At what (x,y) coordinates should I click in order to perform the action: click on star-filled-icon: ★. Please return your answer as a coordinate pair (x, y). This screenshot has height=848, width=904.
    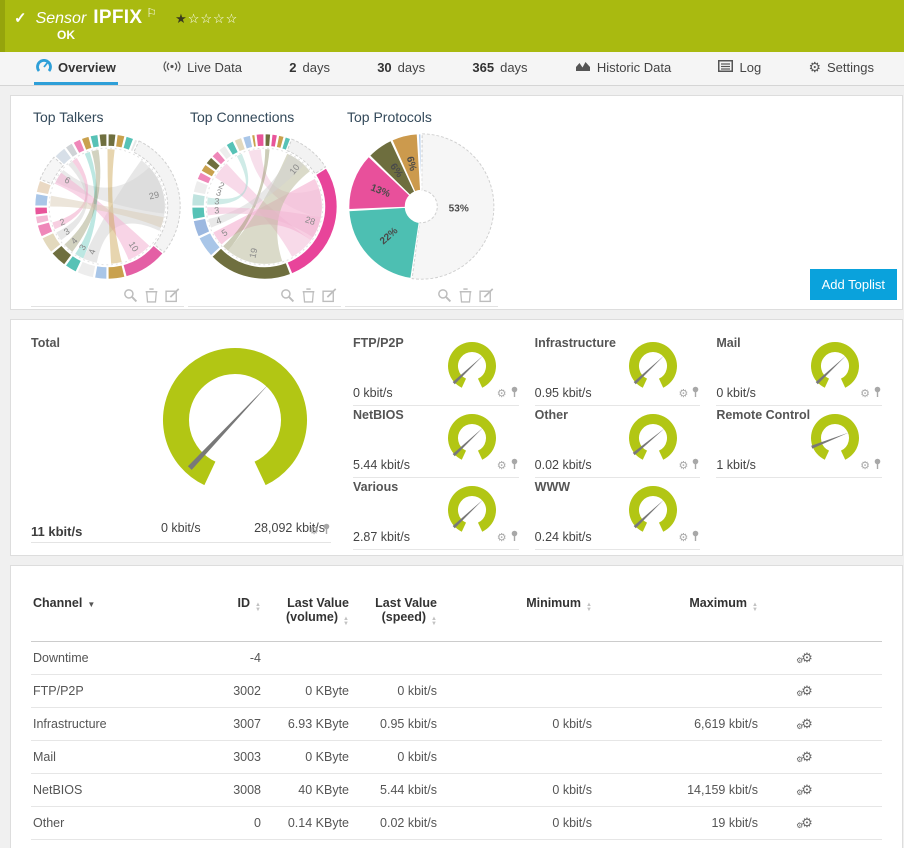
    Looking at the image, I should click on (181, 18).